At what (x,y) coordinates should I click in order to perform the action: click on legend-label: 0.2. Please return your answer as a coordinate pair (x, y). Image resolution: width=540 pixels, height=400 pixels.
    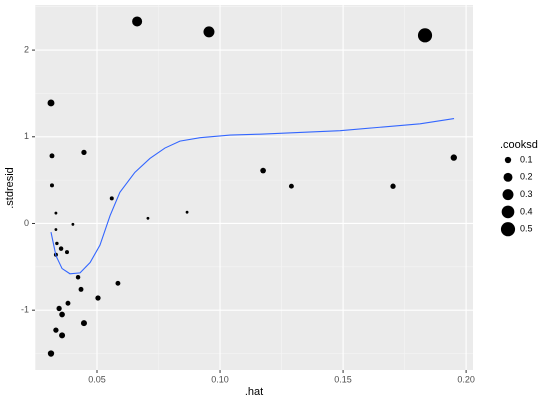
    Looking at the image, I should click on (526, 177).